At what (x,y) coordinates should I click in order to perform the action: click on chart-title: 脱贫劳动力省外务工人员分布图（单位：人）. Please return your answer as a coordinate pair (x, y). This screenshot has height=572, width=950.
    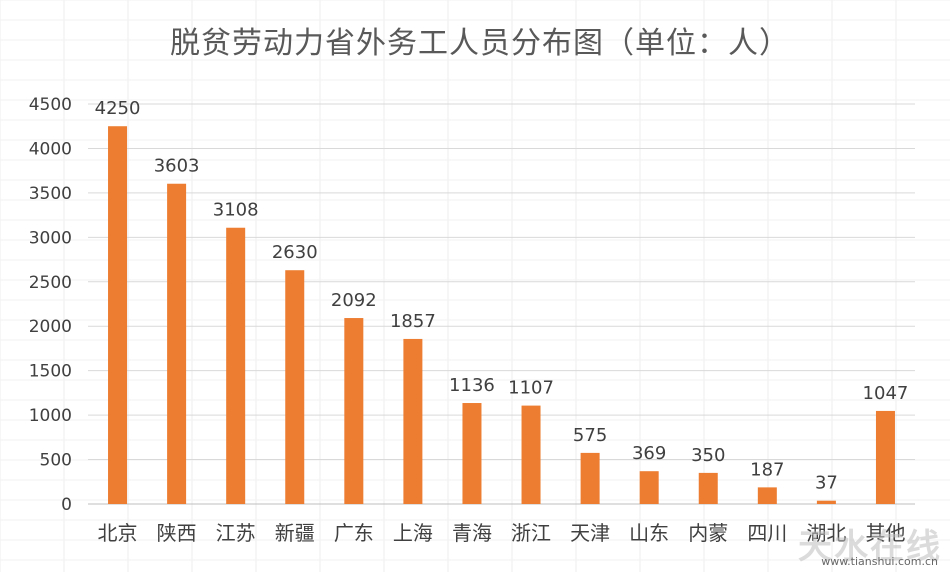
    Looking at the image, I should click on (480, 43).